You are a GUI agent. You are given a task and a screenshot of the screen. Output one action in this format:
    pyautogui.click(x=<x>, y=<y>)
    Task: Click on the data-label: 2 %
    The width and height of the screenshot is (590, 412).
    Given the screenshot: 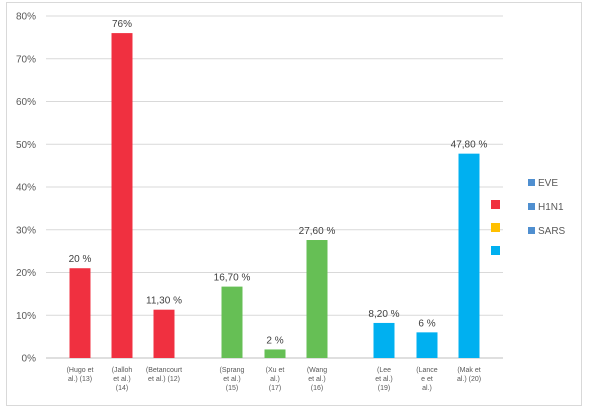 What is the action you would take?
    pyautogui.click(x=274, y=340)
    